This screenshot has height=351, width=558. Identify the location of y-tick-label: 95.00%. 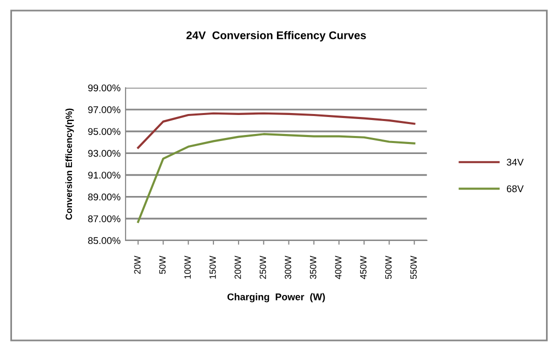
(104, 131).